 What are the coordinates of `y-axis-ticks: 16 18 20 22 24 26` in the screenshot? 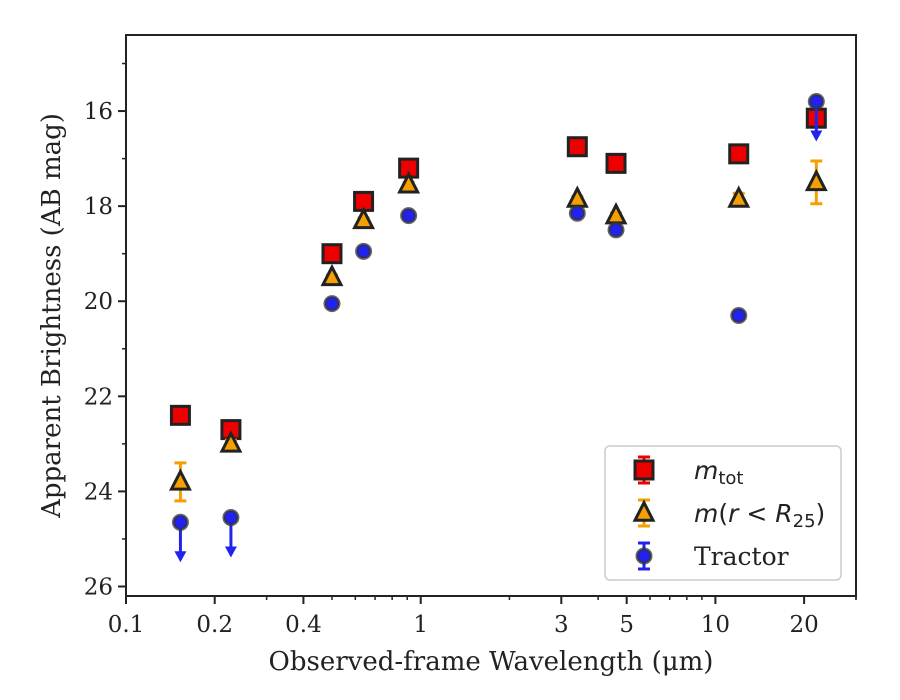 It's located at (105, 331).